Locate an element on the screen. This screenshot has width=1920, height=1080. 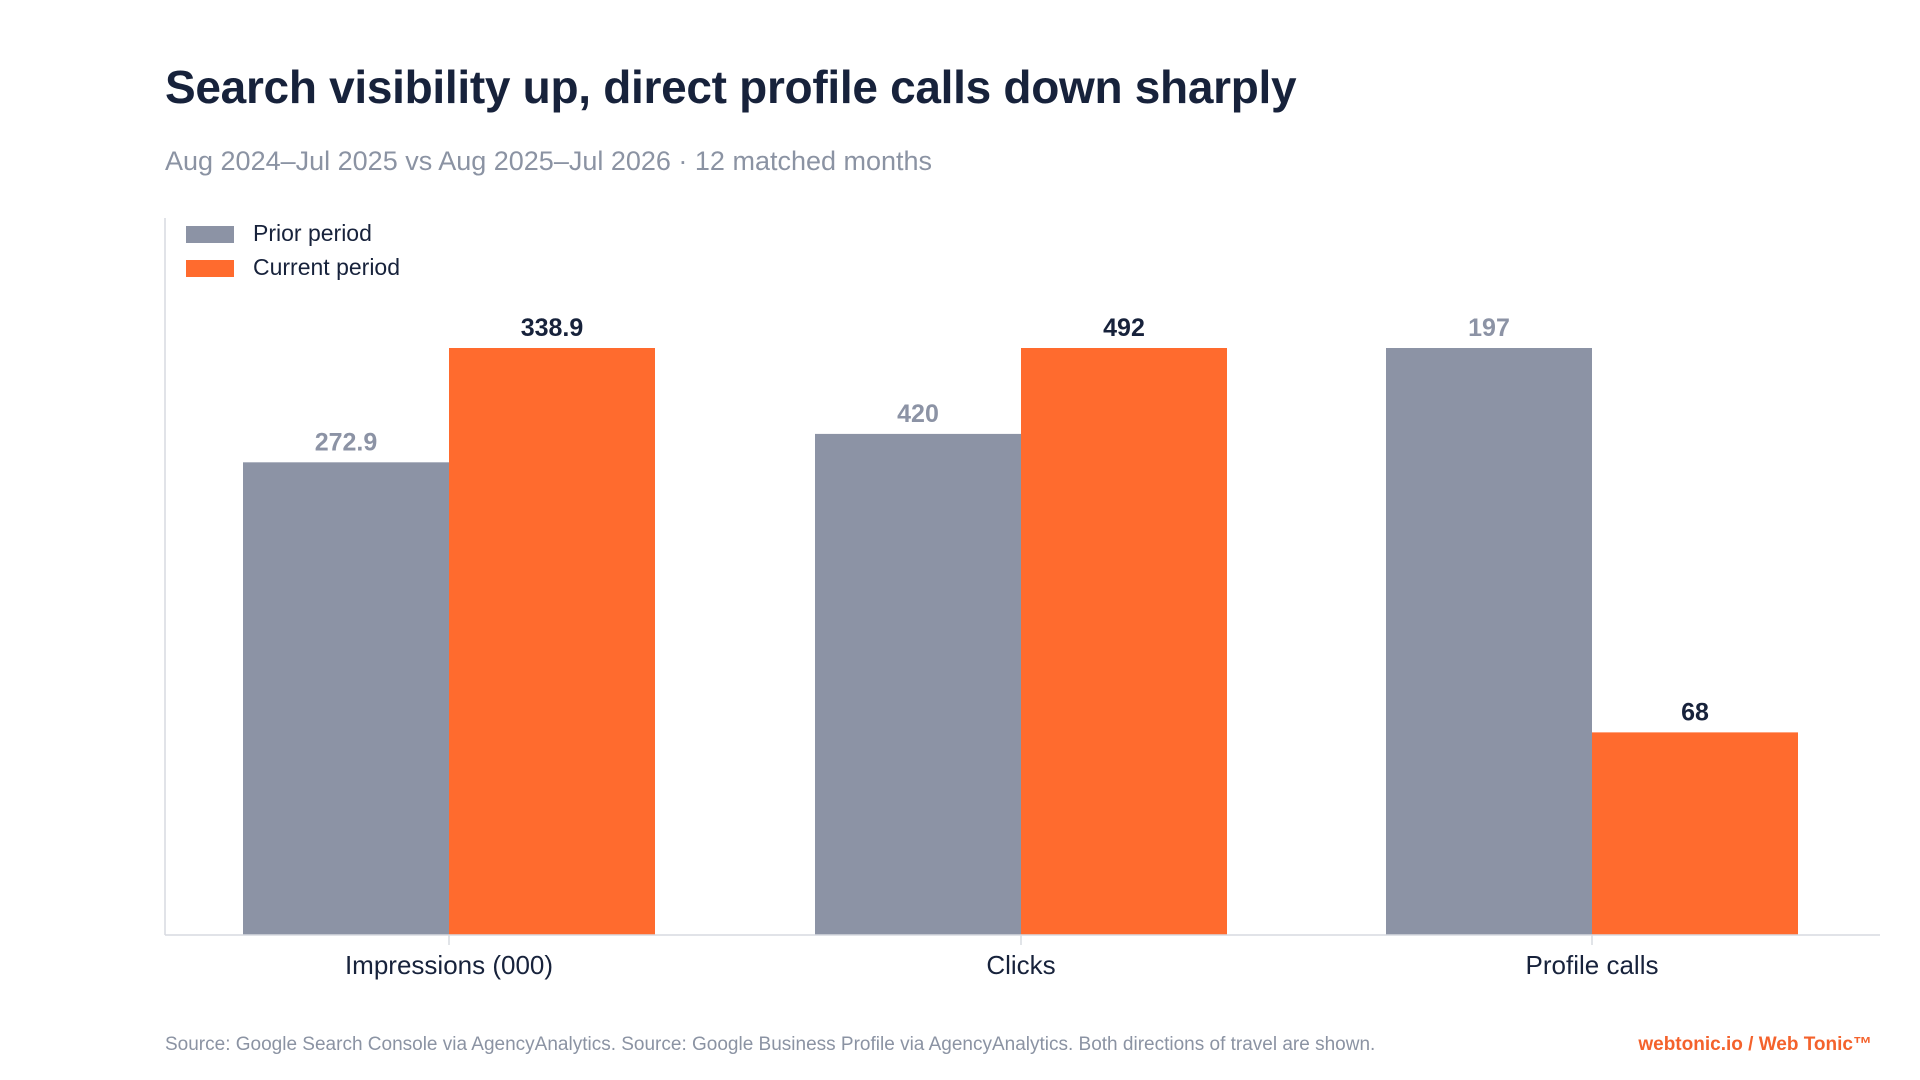
value-label-current-1: 492 is located at coordinates (1124, 328).